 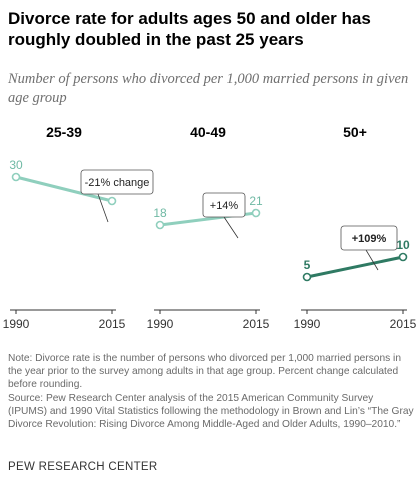 I want to click on x-tick-label-0-0: 1990, so click(x=16, y=324).